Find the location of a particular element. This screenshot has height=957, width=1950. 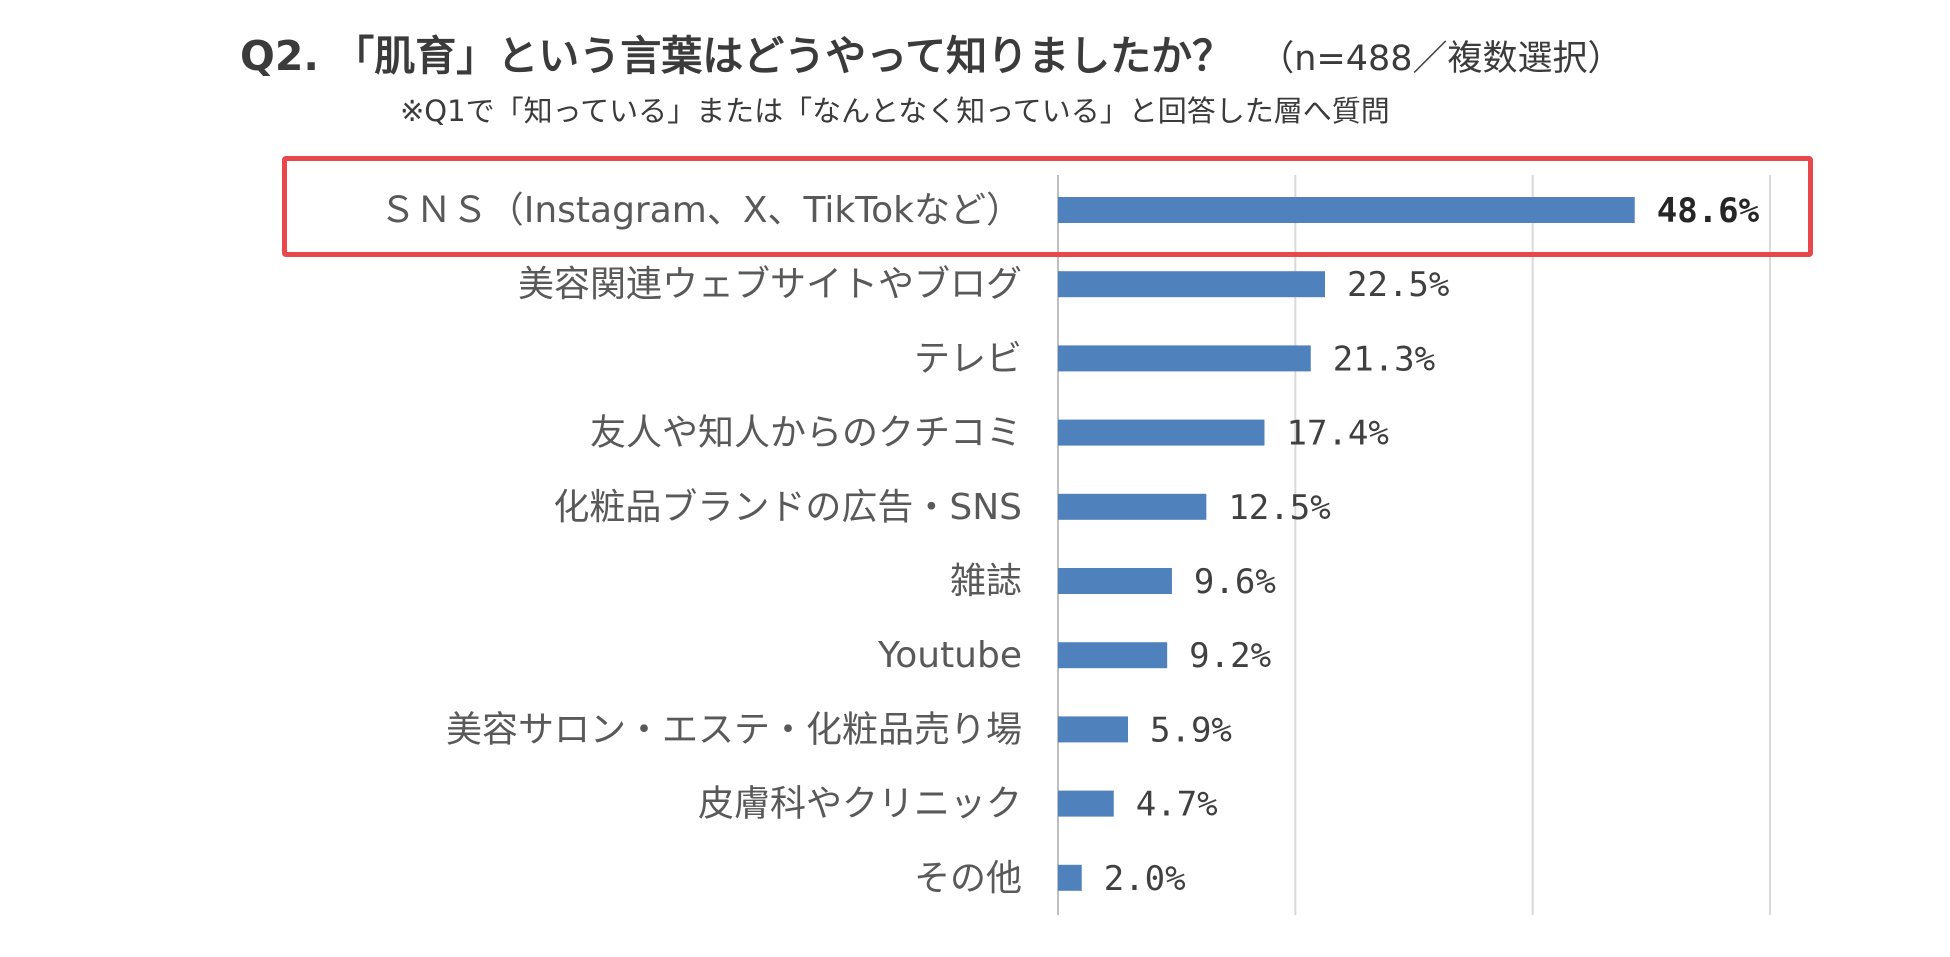

category-label: その他 is located at coordinates (968, 878).